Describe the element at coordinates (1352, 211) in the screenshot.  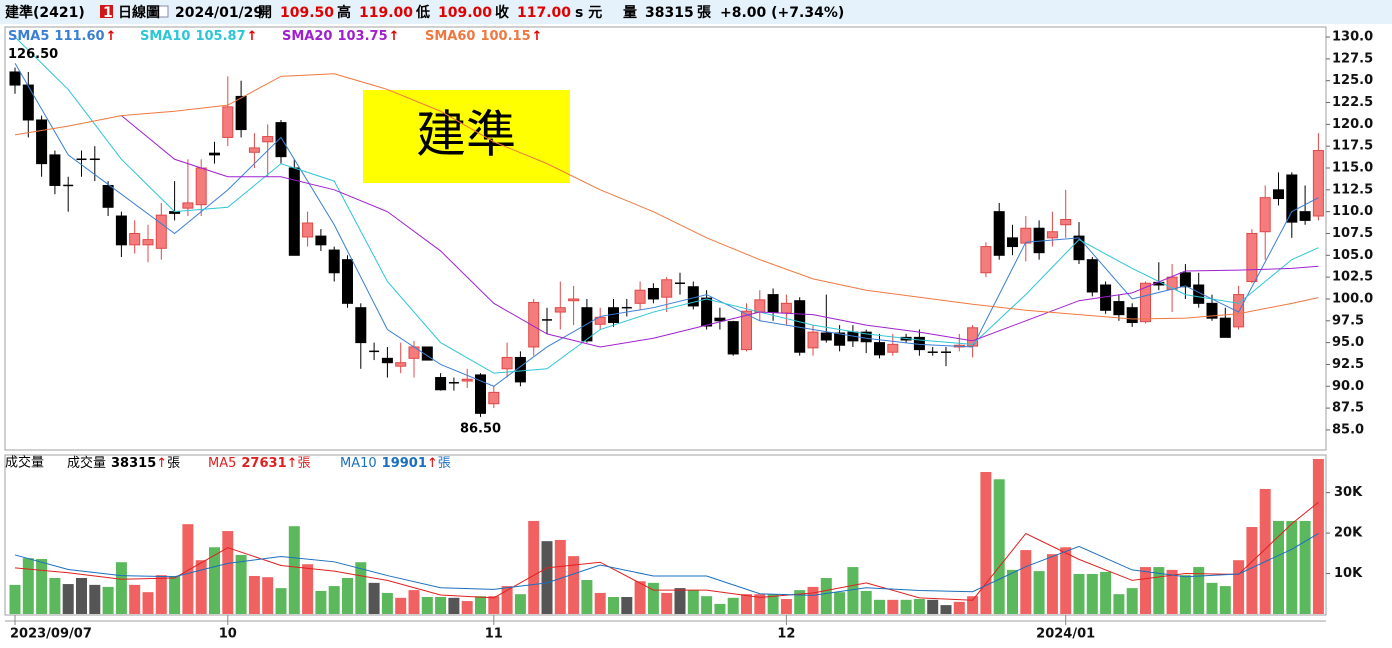
I see `y-tick-label: 110.0` at that location.